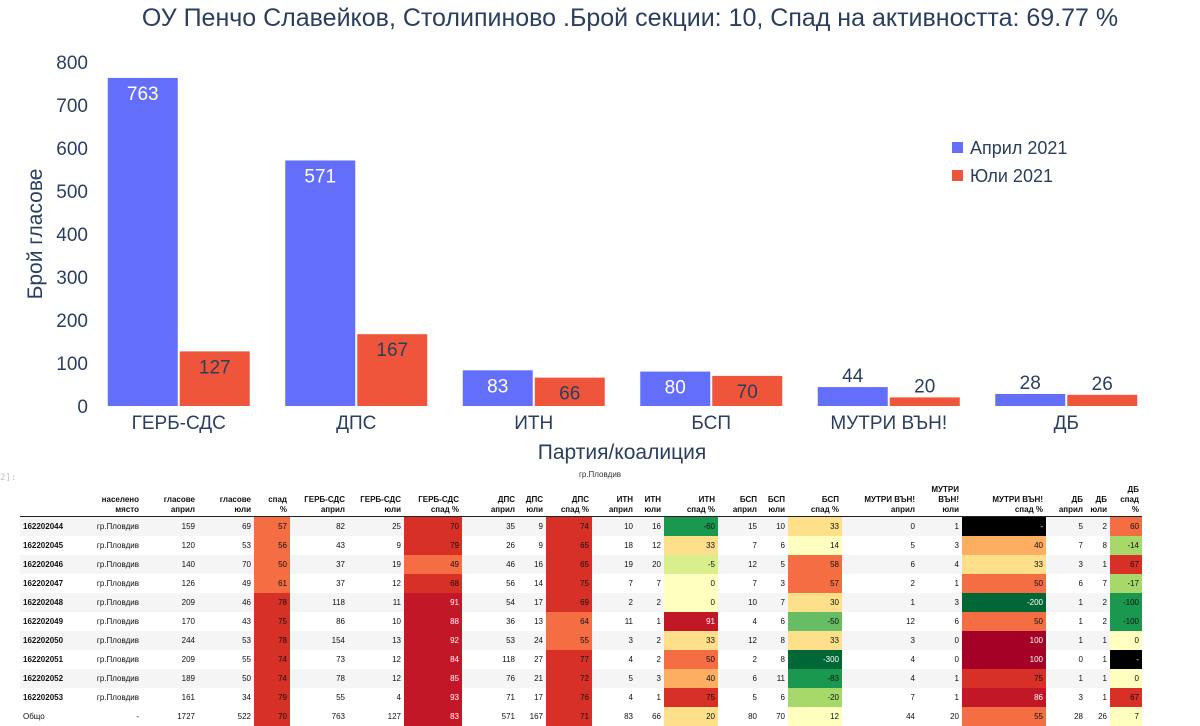 This screenshot has height=726, width=1200. I want to click on legend-swatch-july, so click(957, 175).